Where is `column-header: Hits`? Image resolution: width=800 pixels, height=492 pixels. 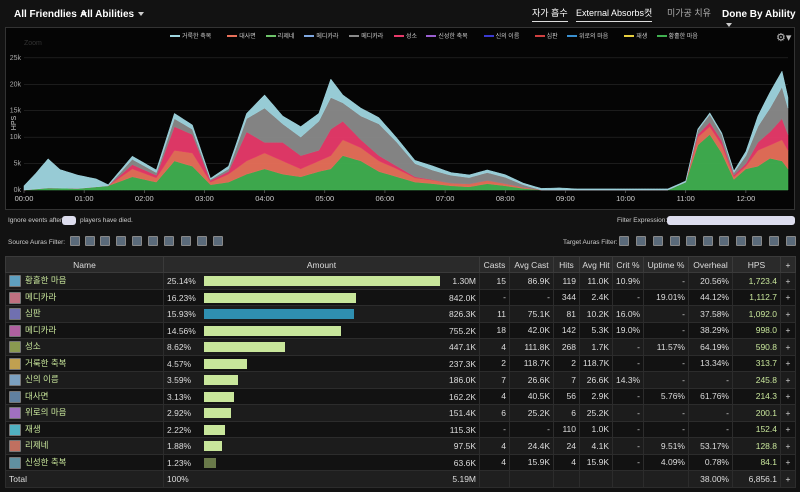
column-header: Hits is located at coordinates (566, 264).